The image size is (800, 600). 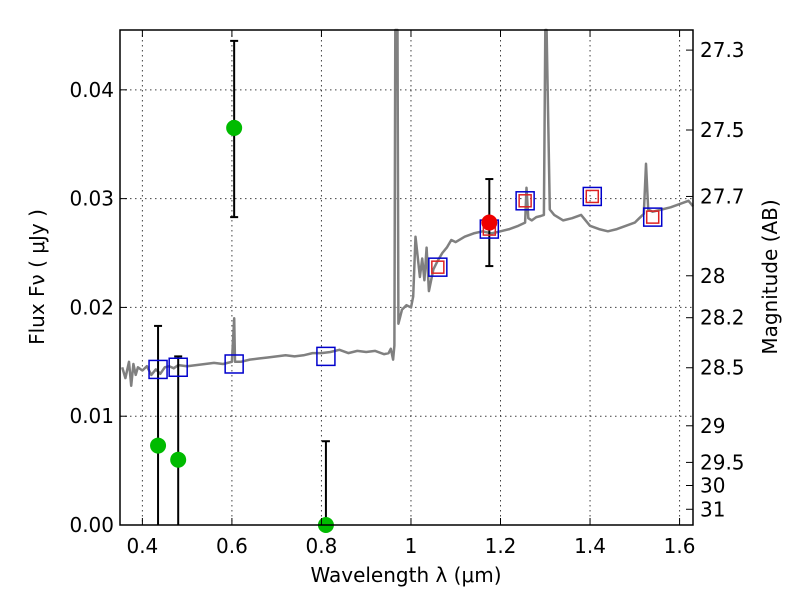 I want to click on y-tick-label: 0.03, so click(x=91, y=199).